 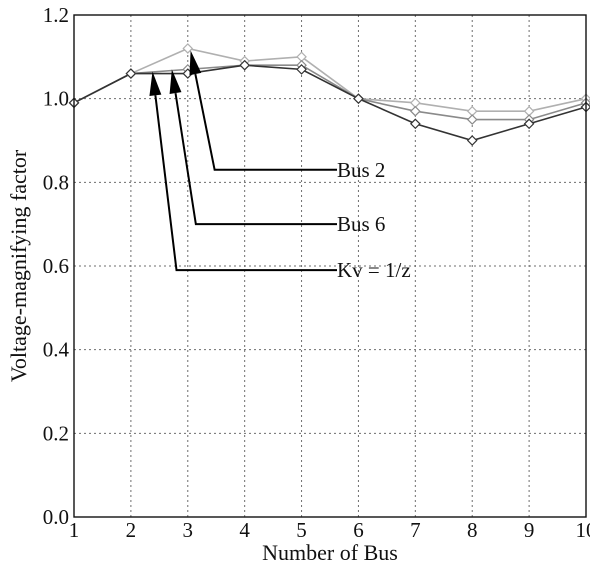 I want to click on y-tick-label: 0.2, so click(x=56, y=433).